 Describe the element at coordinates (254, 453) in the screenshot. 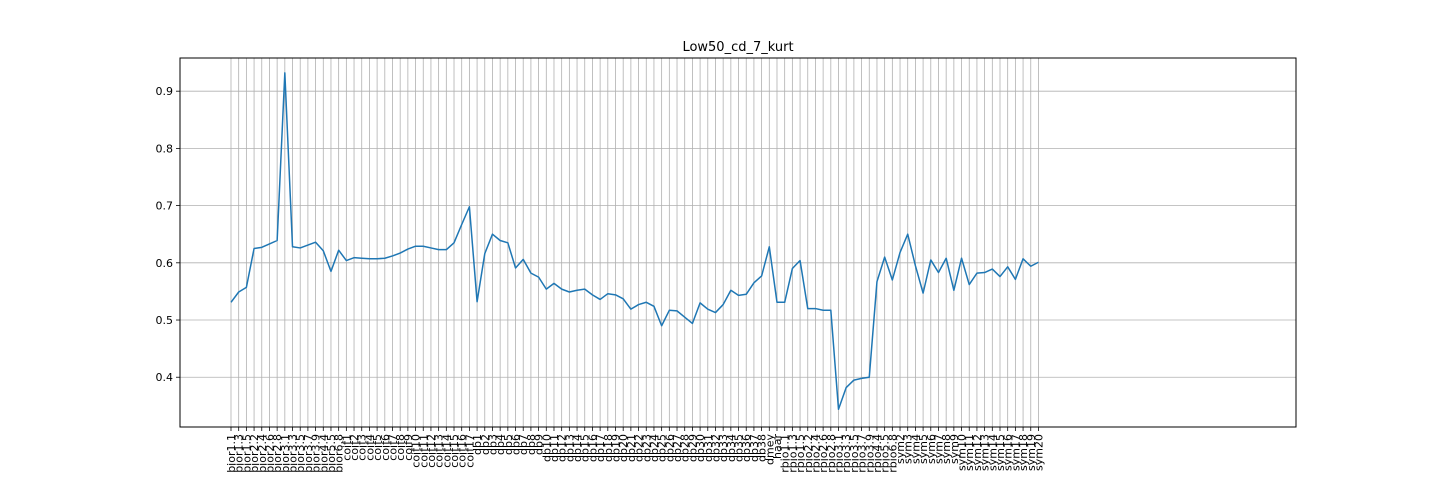

I see `x-tick-label: bior2.2` at that location.